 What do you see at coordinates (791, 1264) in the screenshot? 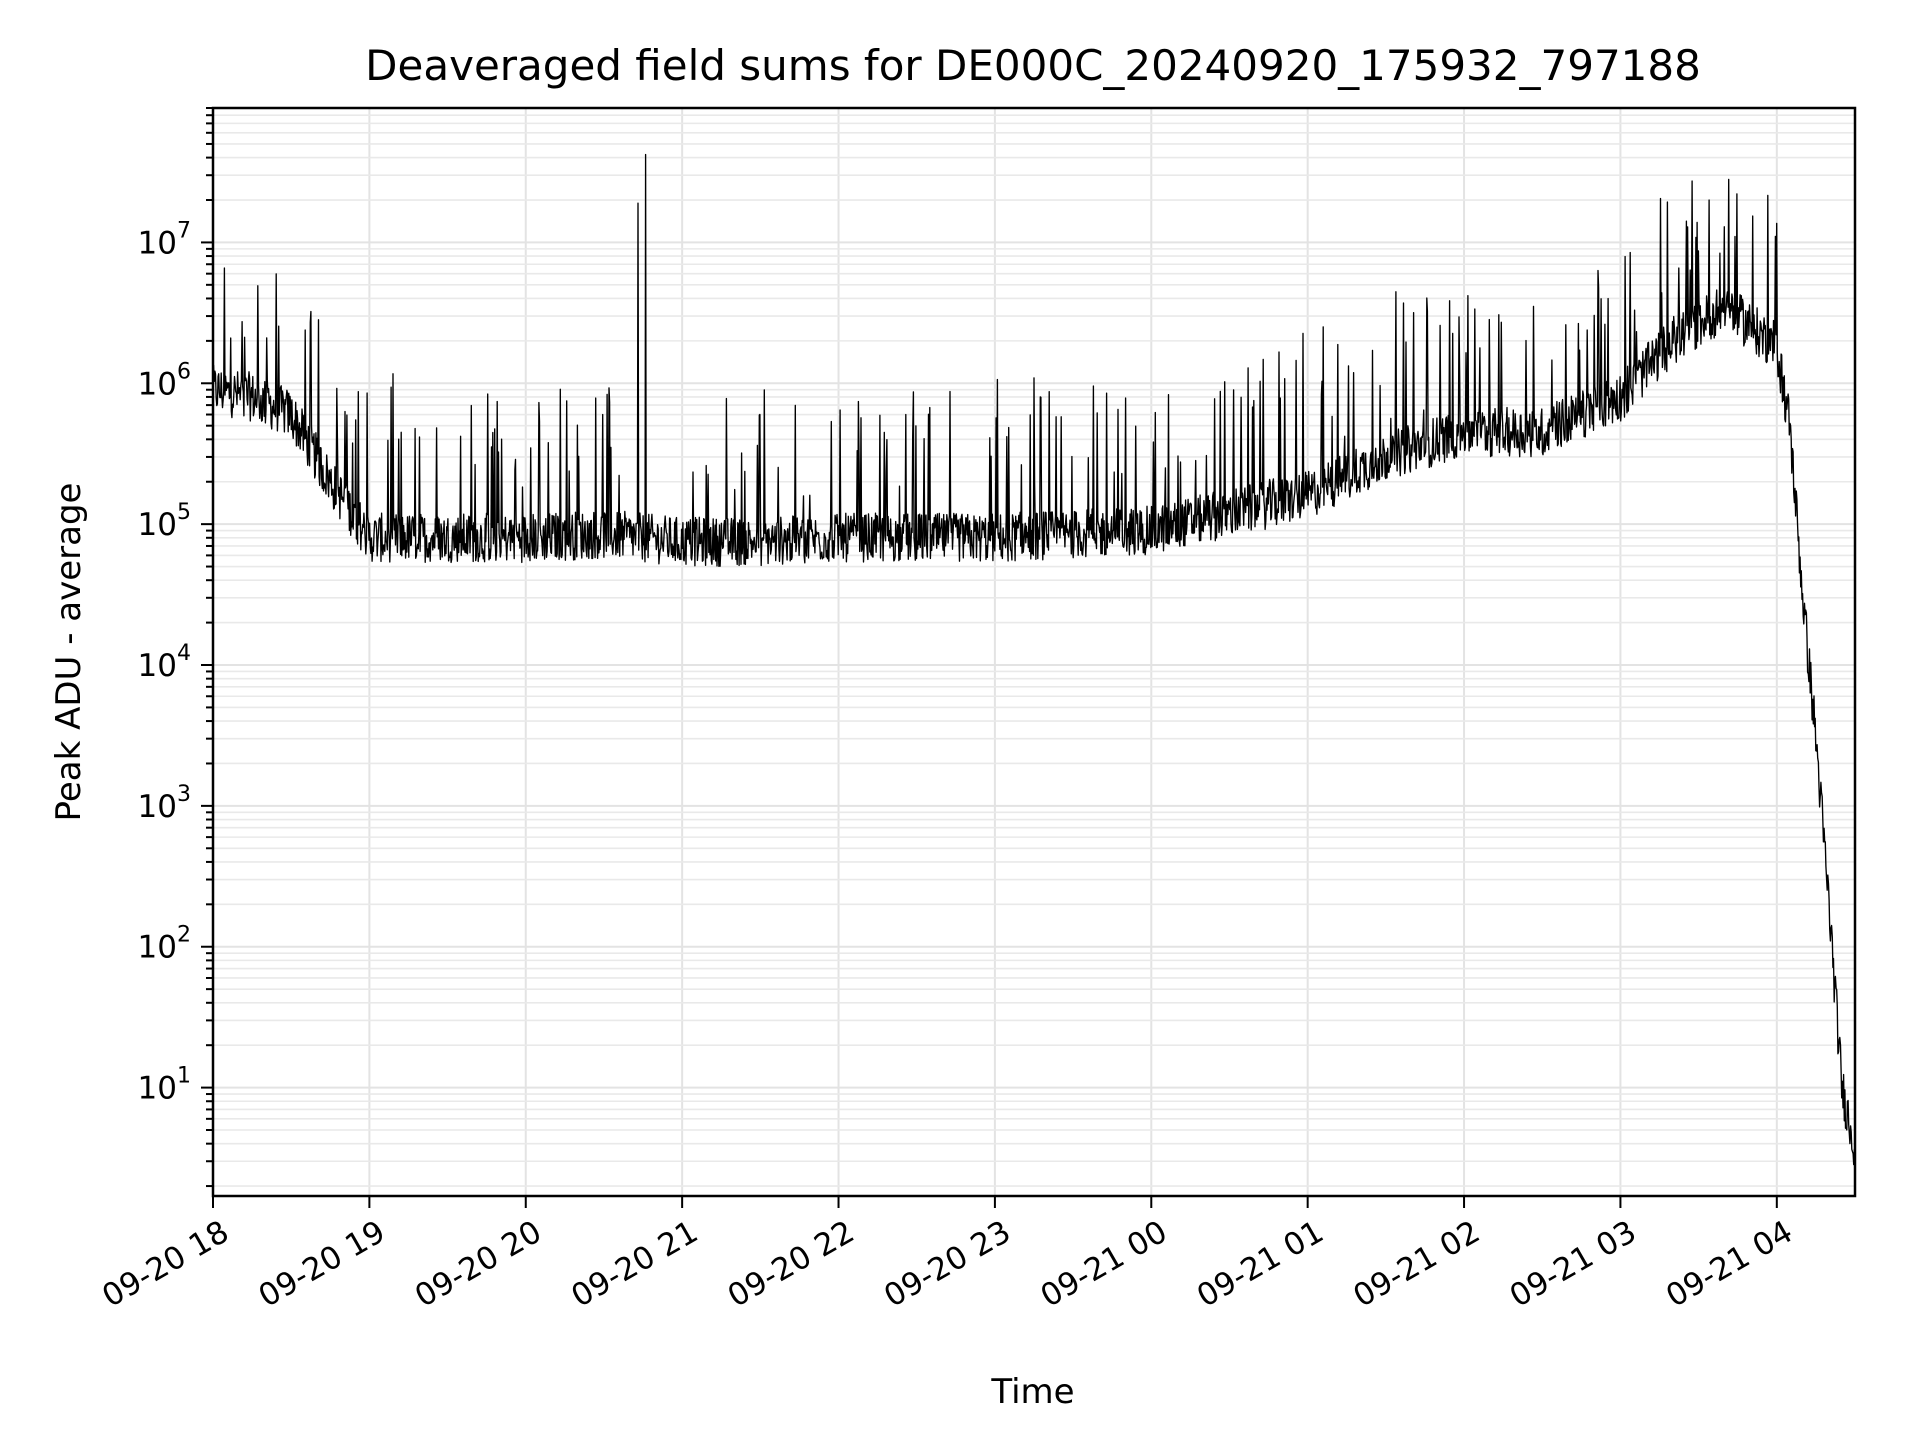
I see `x-tick-label: 09-20 22` at bounding box center [791, 1264].